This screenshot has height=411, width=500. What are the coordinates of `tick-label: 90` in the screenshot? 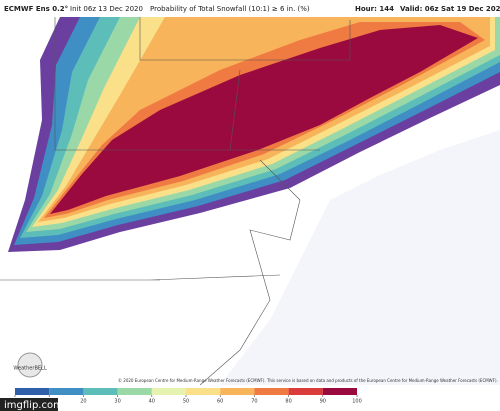 It's located at (323, 402).